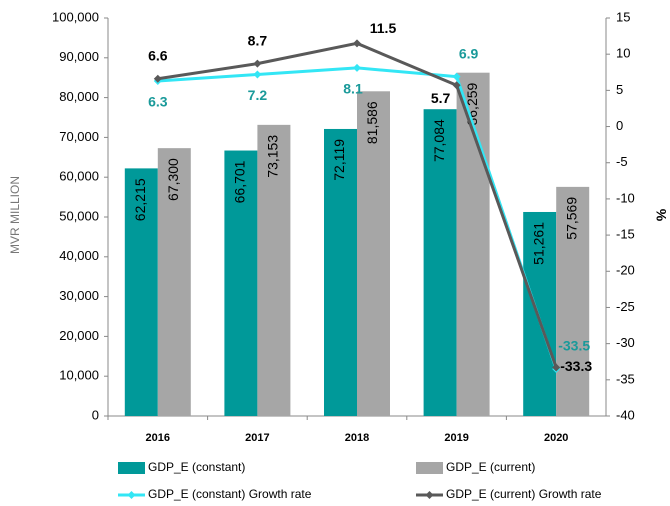 The image size is (670, 506). What do you see at coordinates (258, 40) in the screenshot?
I see `line-value-label: 8.7` at bounding box center [258, 40].